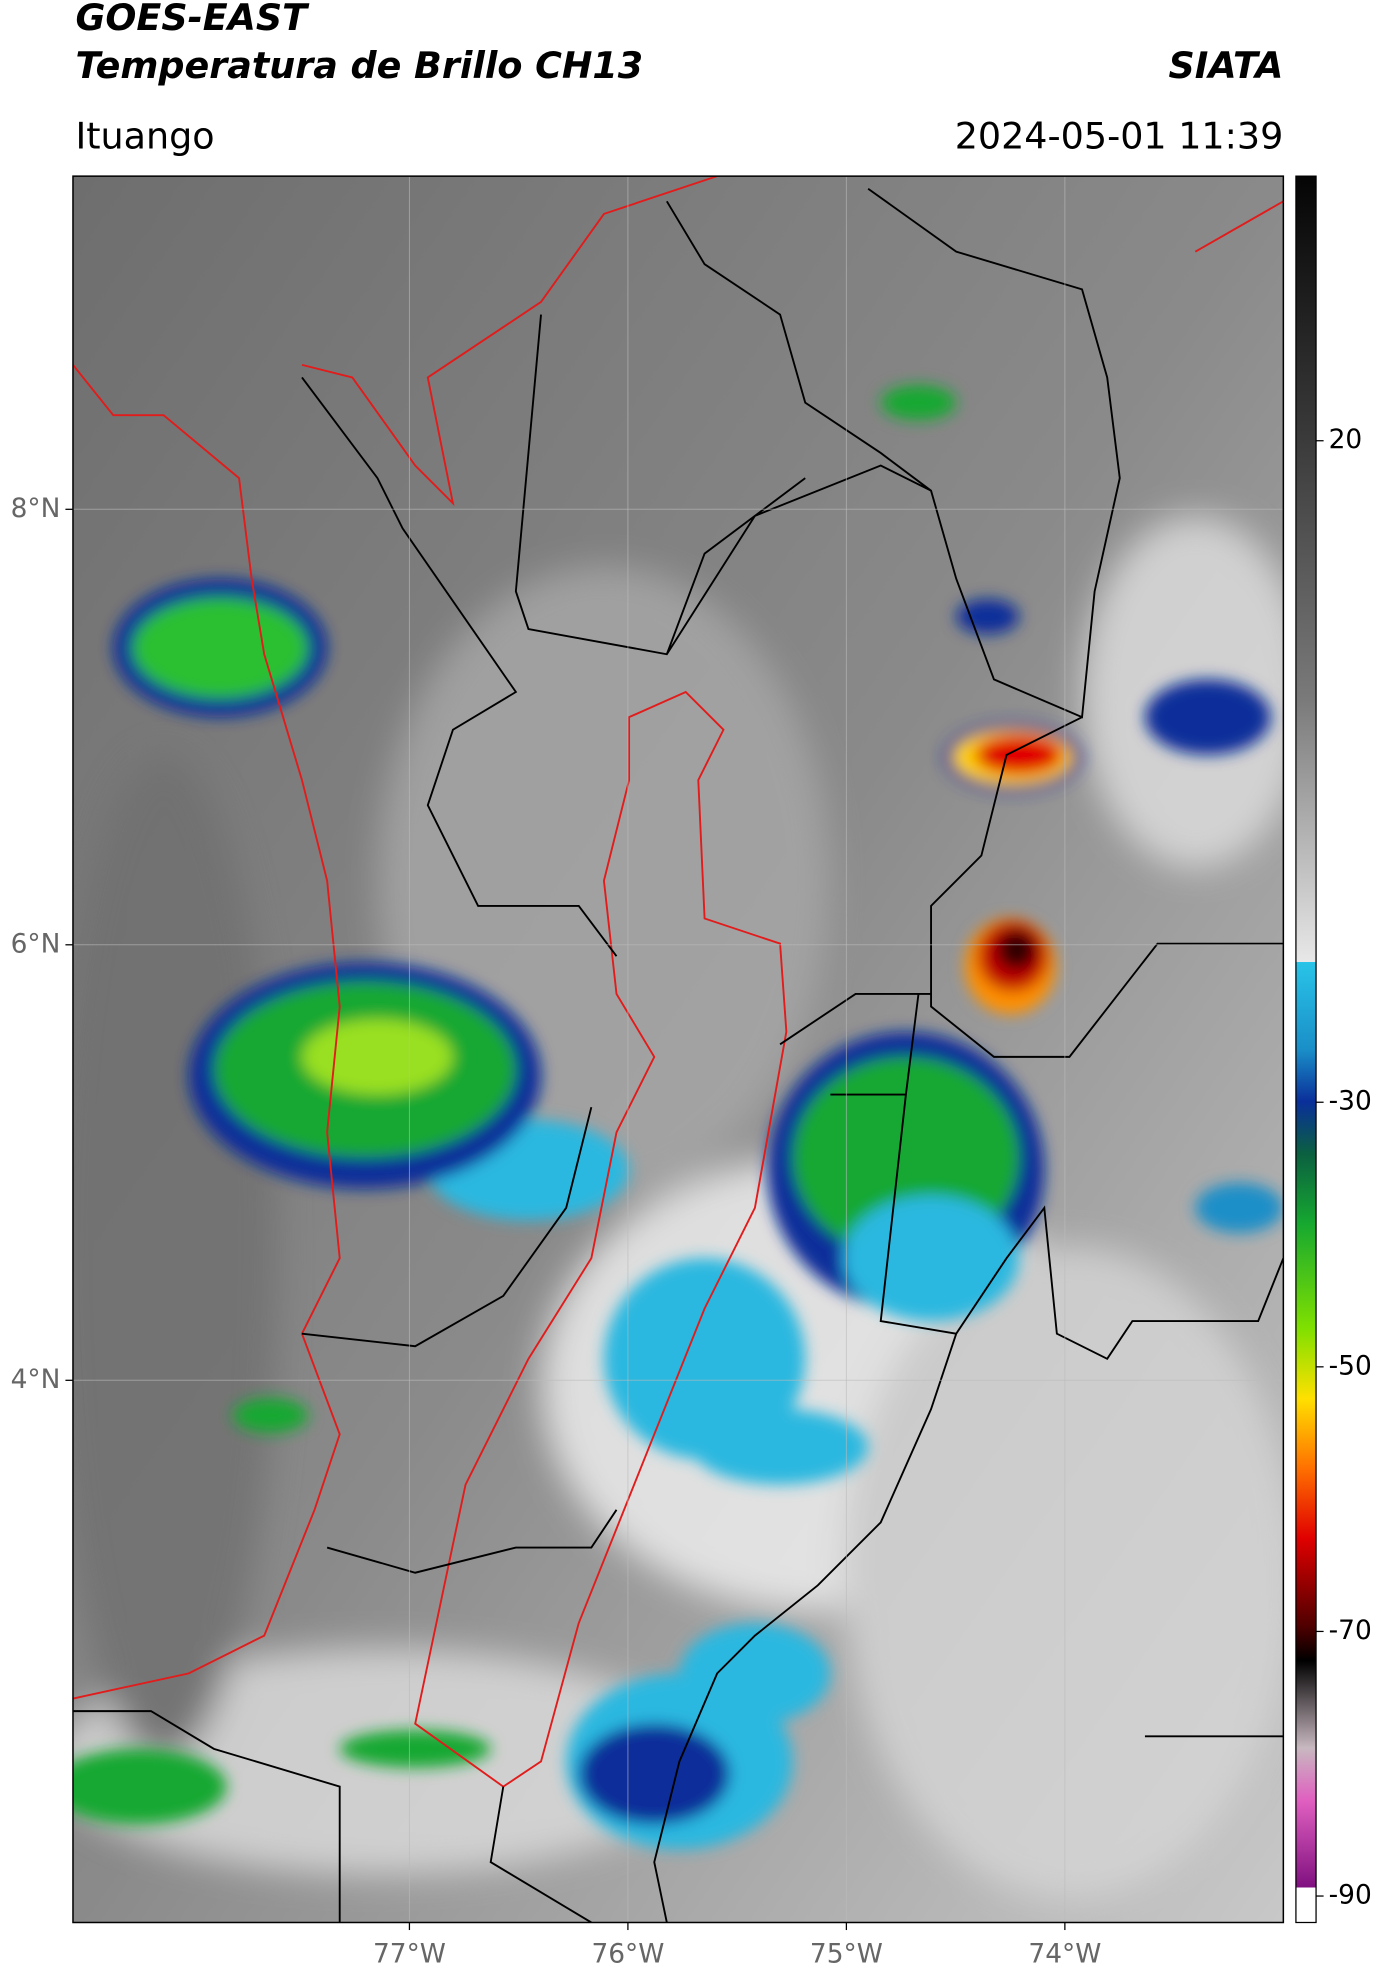  Describe the element at coordinates (359, 65) in the screenshot. I see `product-title: Temperatura de Brillo CH13` at that location.